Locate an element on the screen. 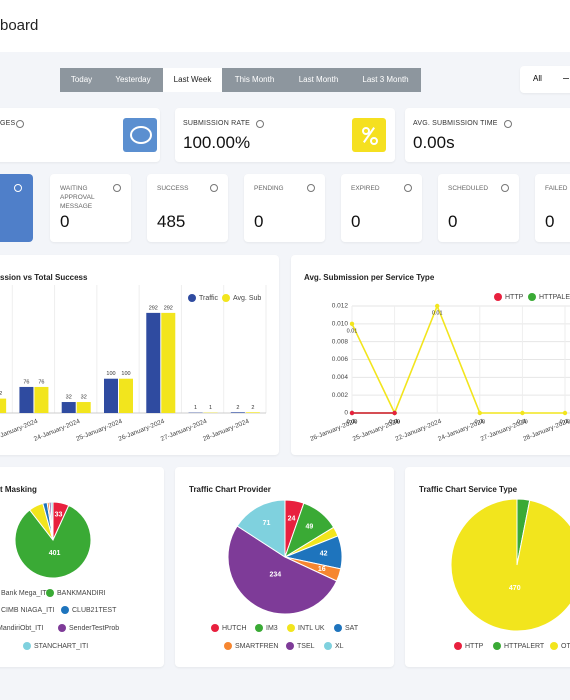  status-label: SUCCESS is located at coordinates (173, 188).